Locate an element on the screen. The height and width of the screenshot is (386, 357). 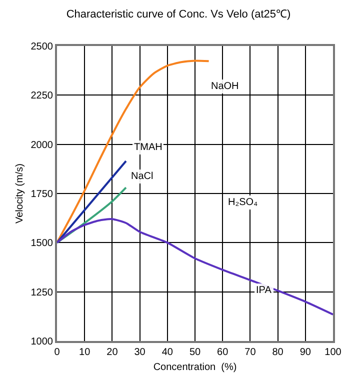
y-axis-title: Velocity (m/s) is located at coordinates (20, 193).